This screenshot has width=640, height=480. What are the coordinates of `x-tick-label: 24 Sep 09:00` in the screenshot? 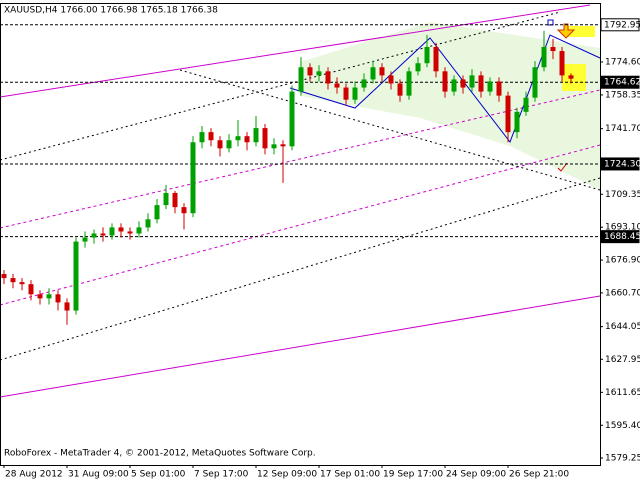 It's located at (476, 475).